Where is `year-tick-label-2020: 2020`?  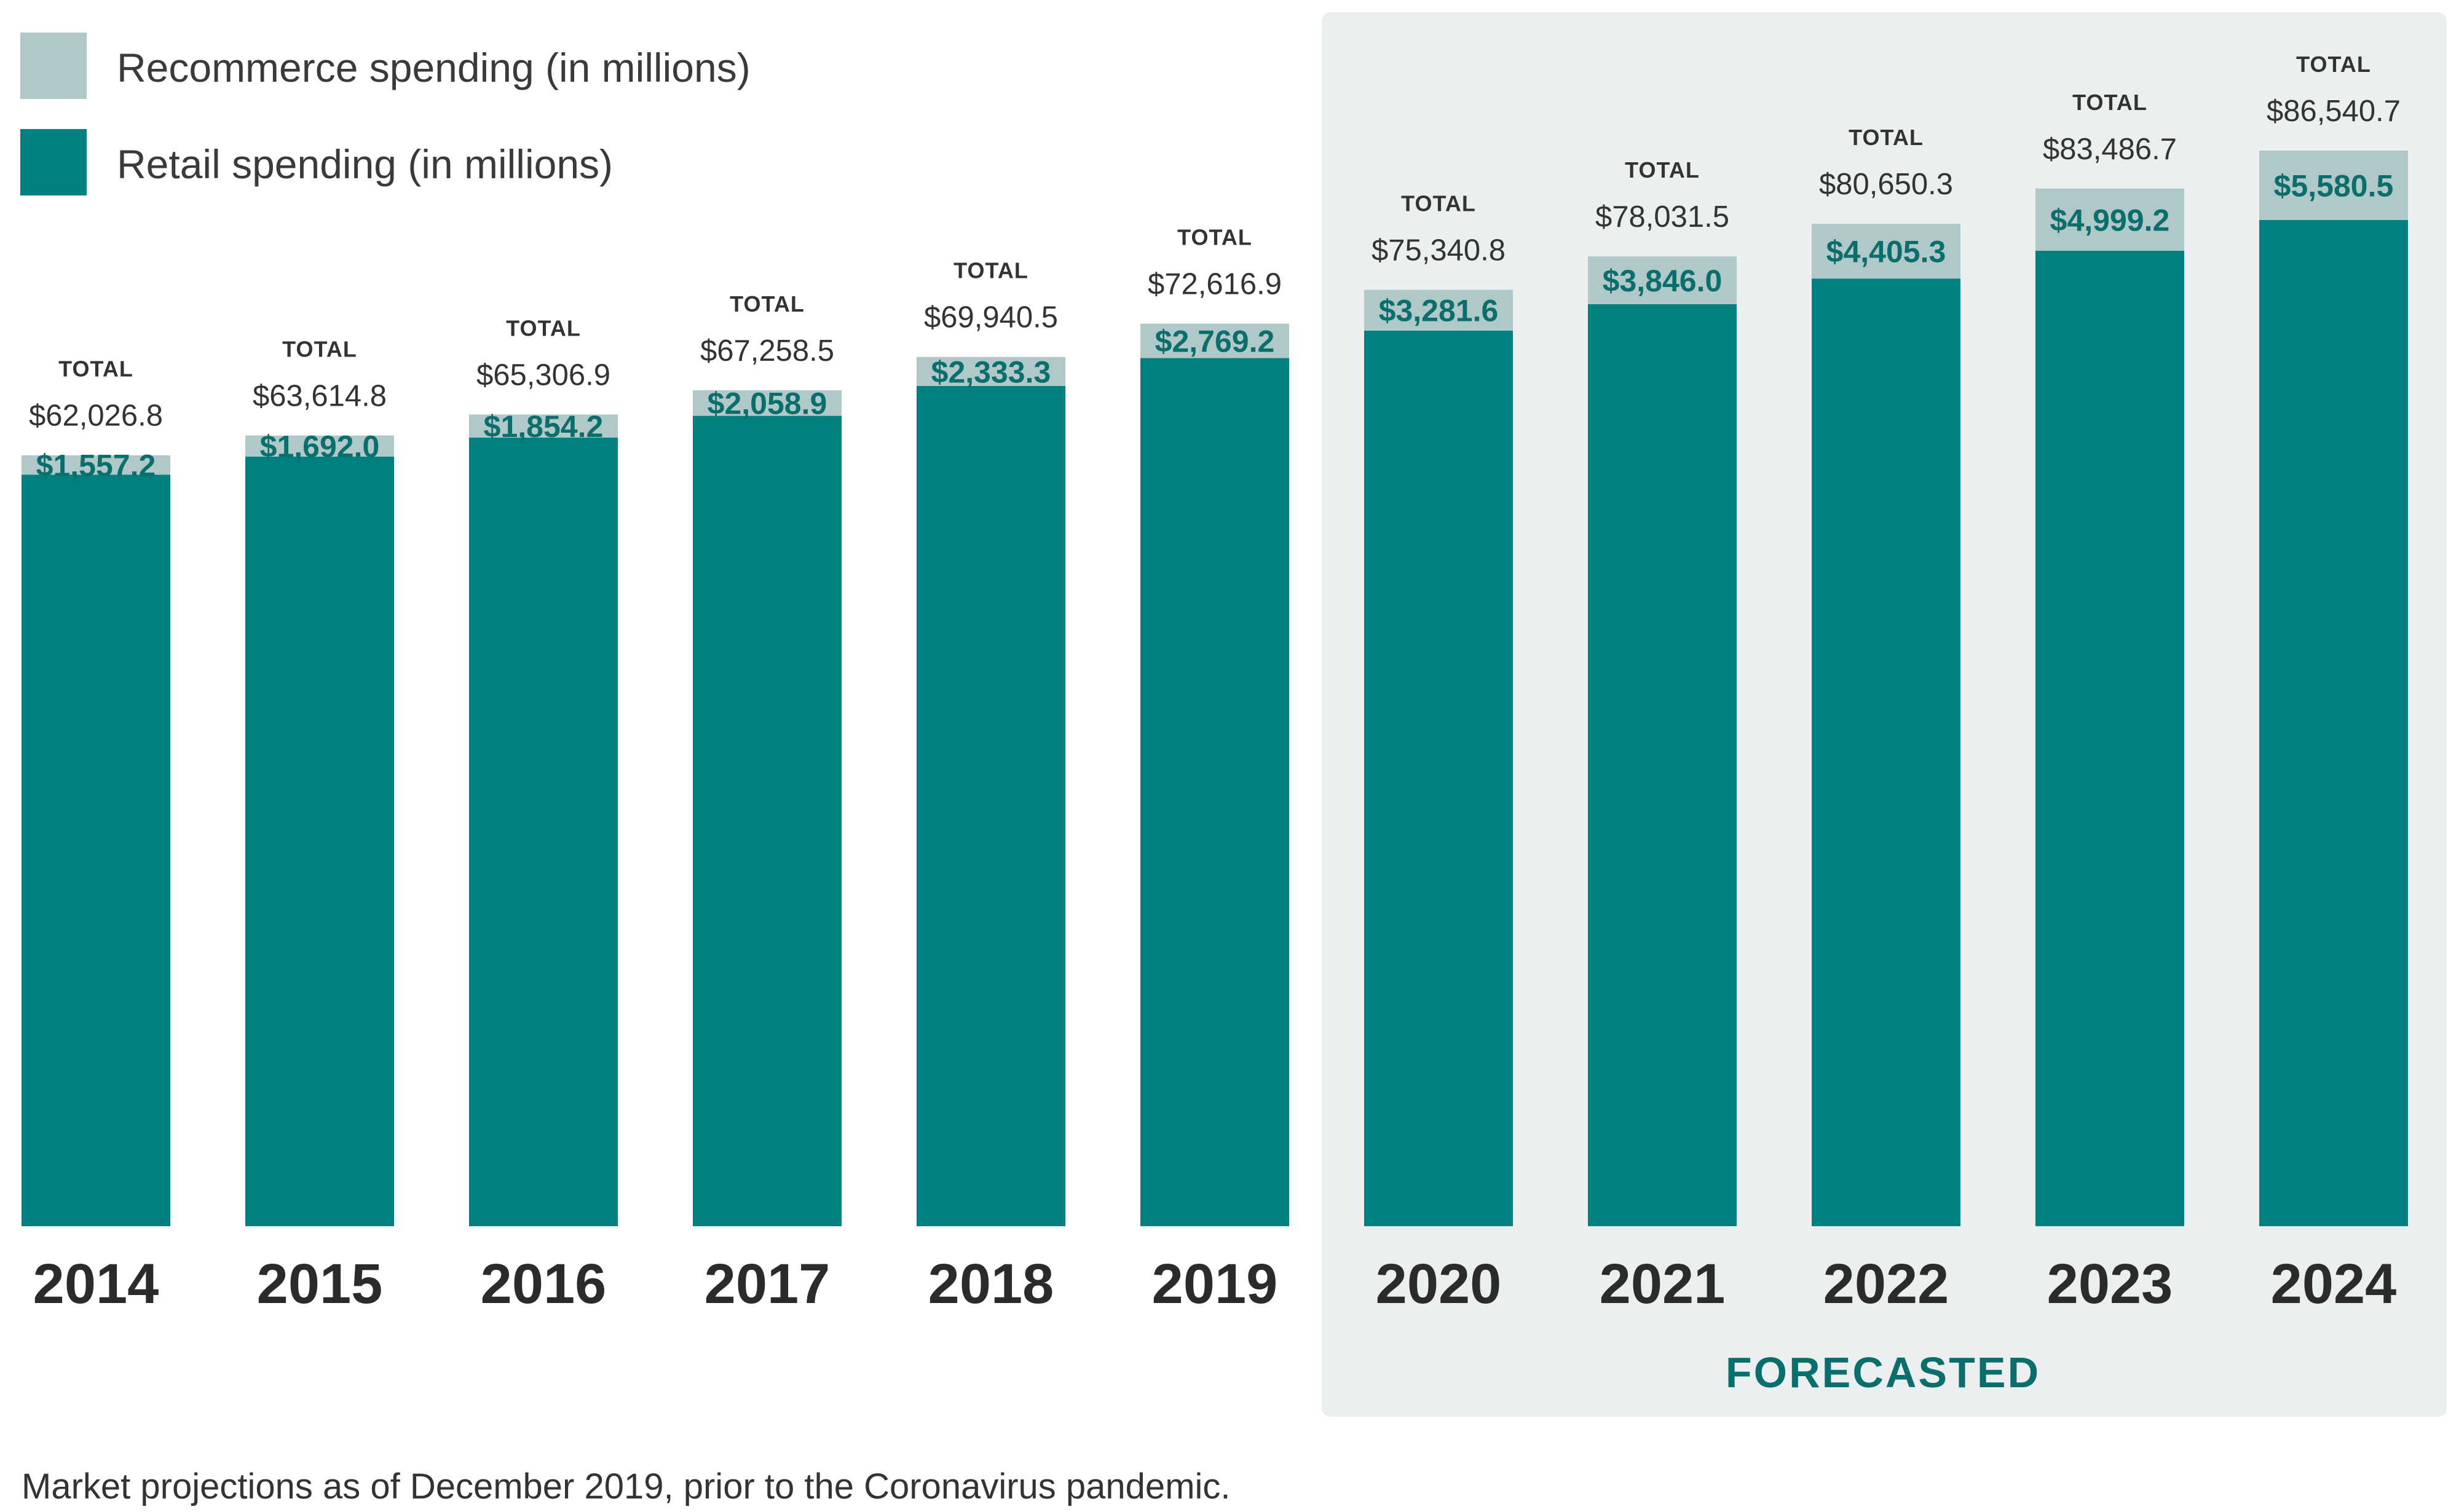
year-tick-label-2020: 2020 is located at coordinates (1439, 1284).